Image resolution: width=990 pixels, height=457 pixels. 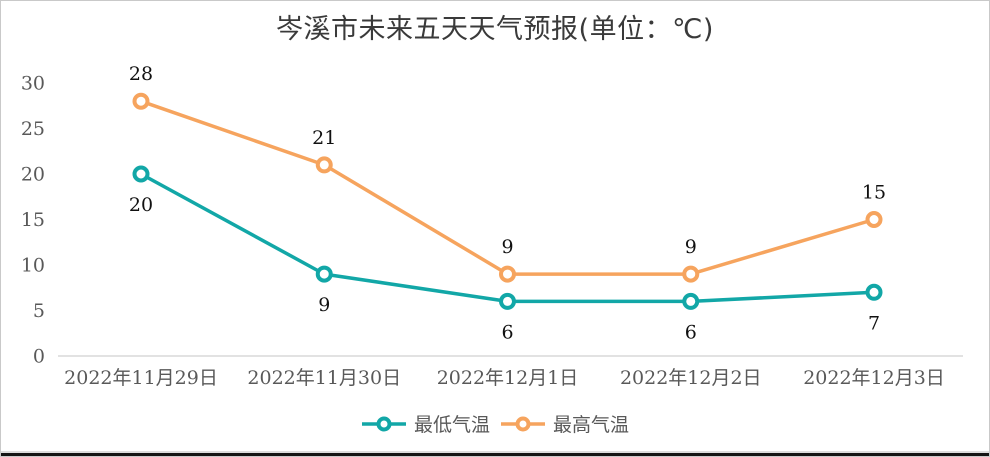 What do you see at coordinates (39, 311) in the screenshot?
I see `y-axis-tick-label: 5` at bounding box center [39, 311].